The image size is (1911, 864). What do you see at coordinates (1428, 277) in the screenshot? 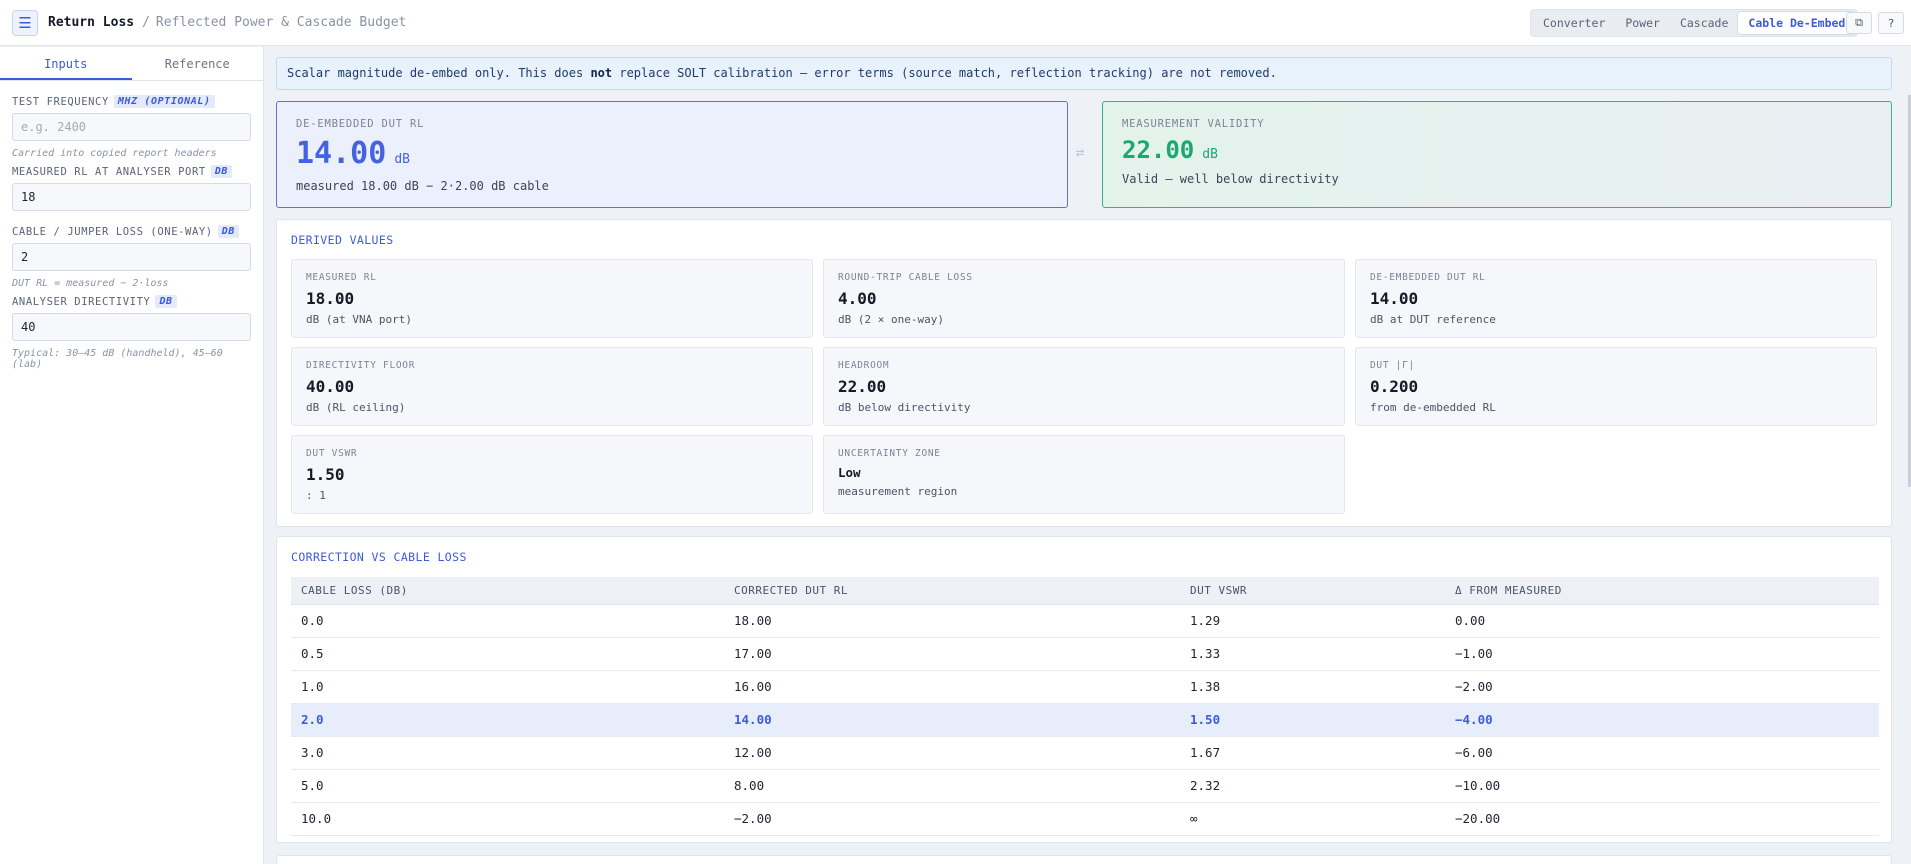
I see `tile-label: DE-EMBEDDED DUT RL` at bounding box center [1428, 277].